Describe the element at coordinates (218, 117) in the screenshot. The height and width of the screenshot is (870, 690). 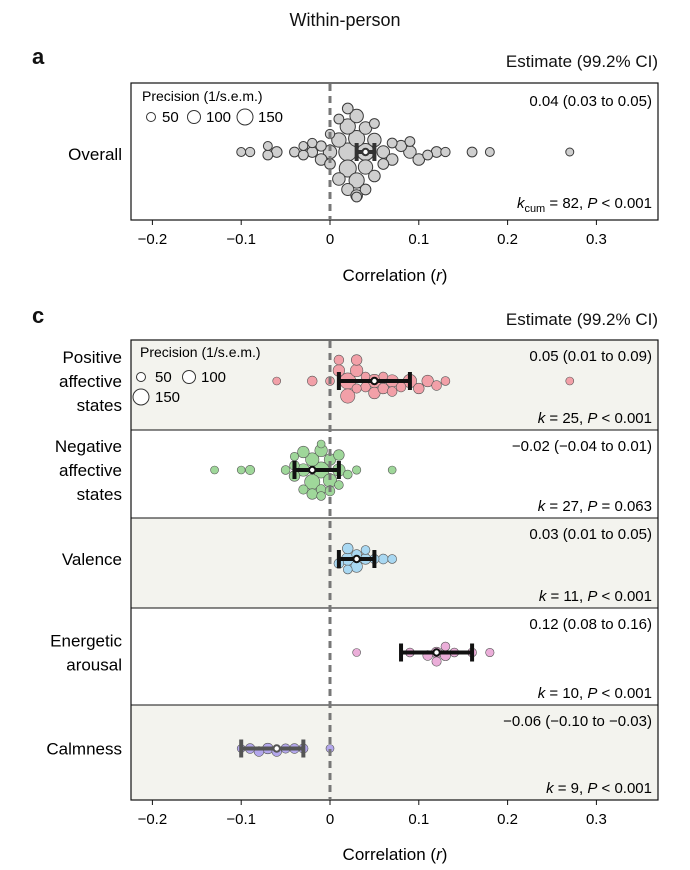
I see `legend-label-100: 100` at that location.